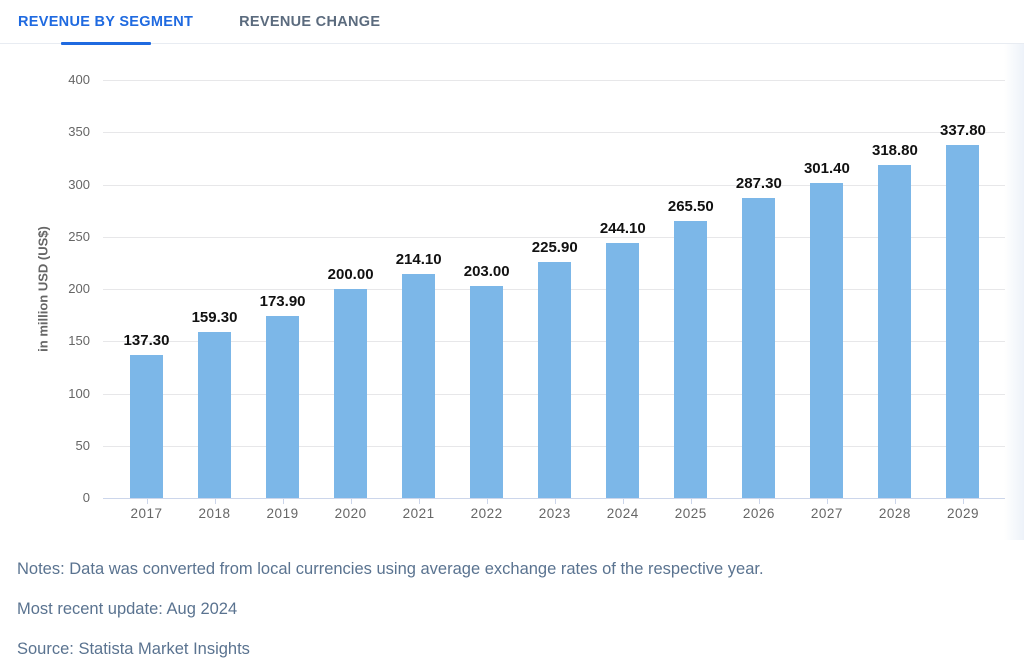 The height and width of the screenshot is (658, 1024). What do you see at coordinates (282, 302) in the screenshot?
I see `bar-value-label: 173.90` at bounding box center [282, 302].